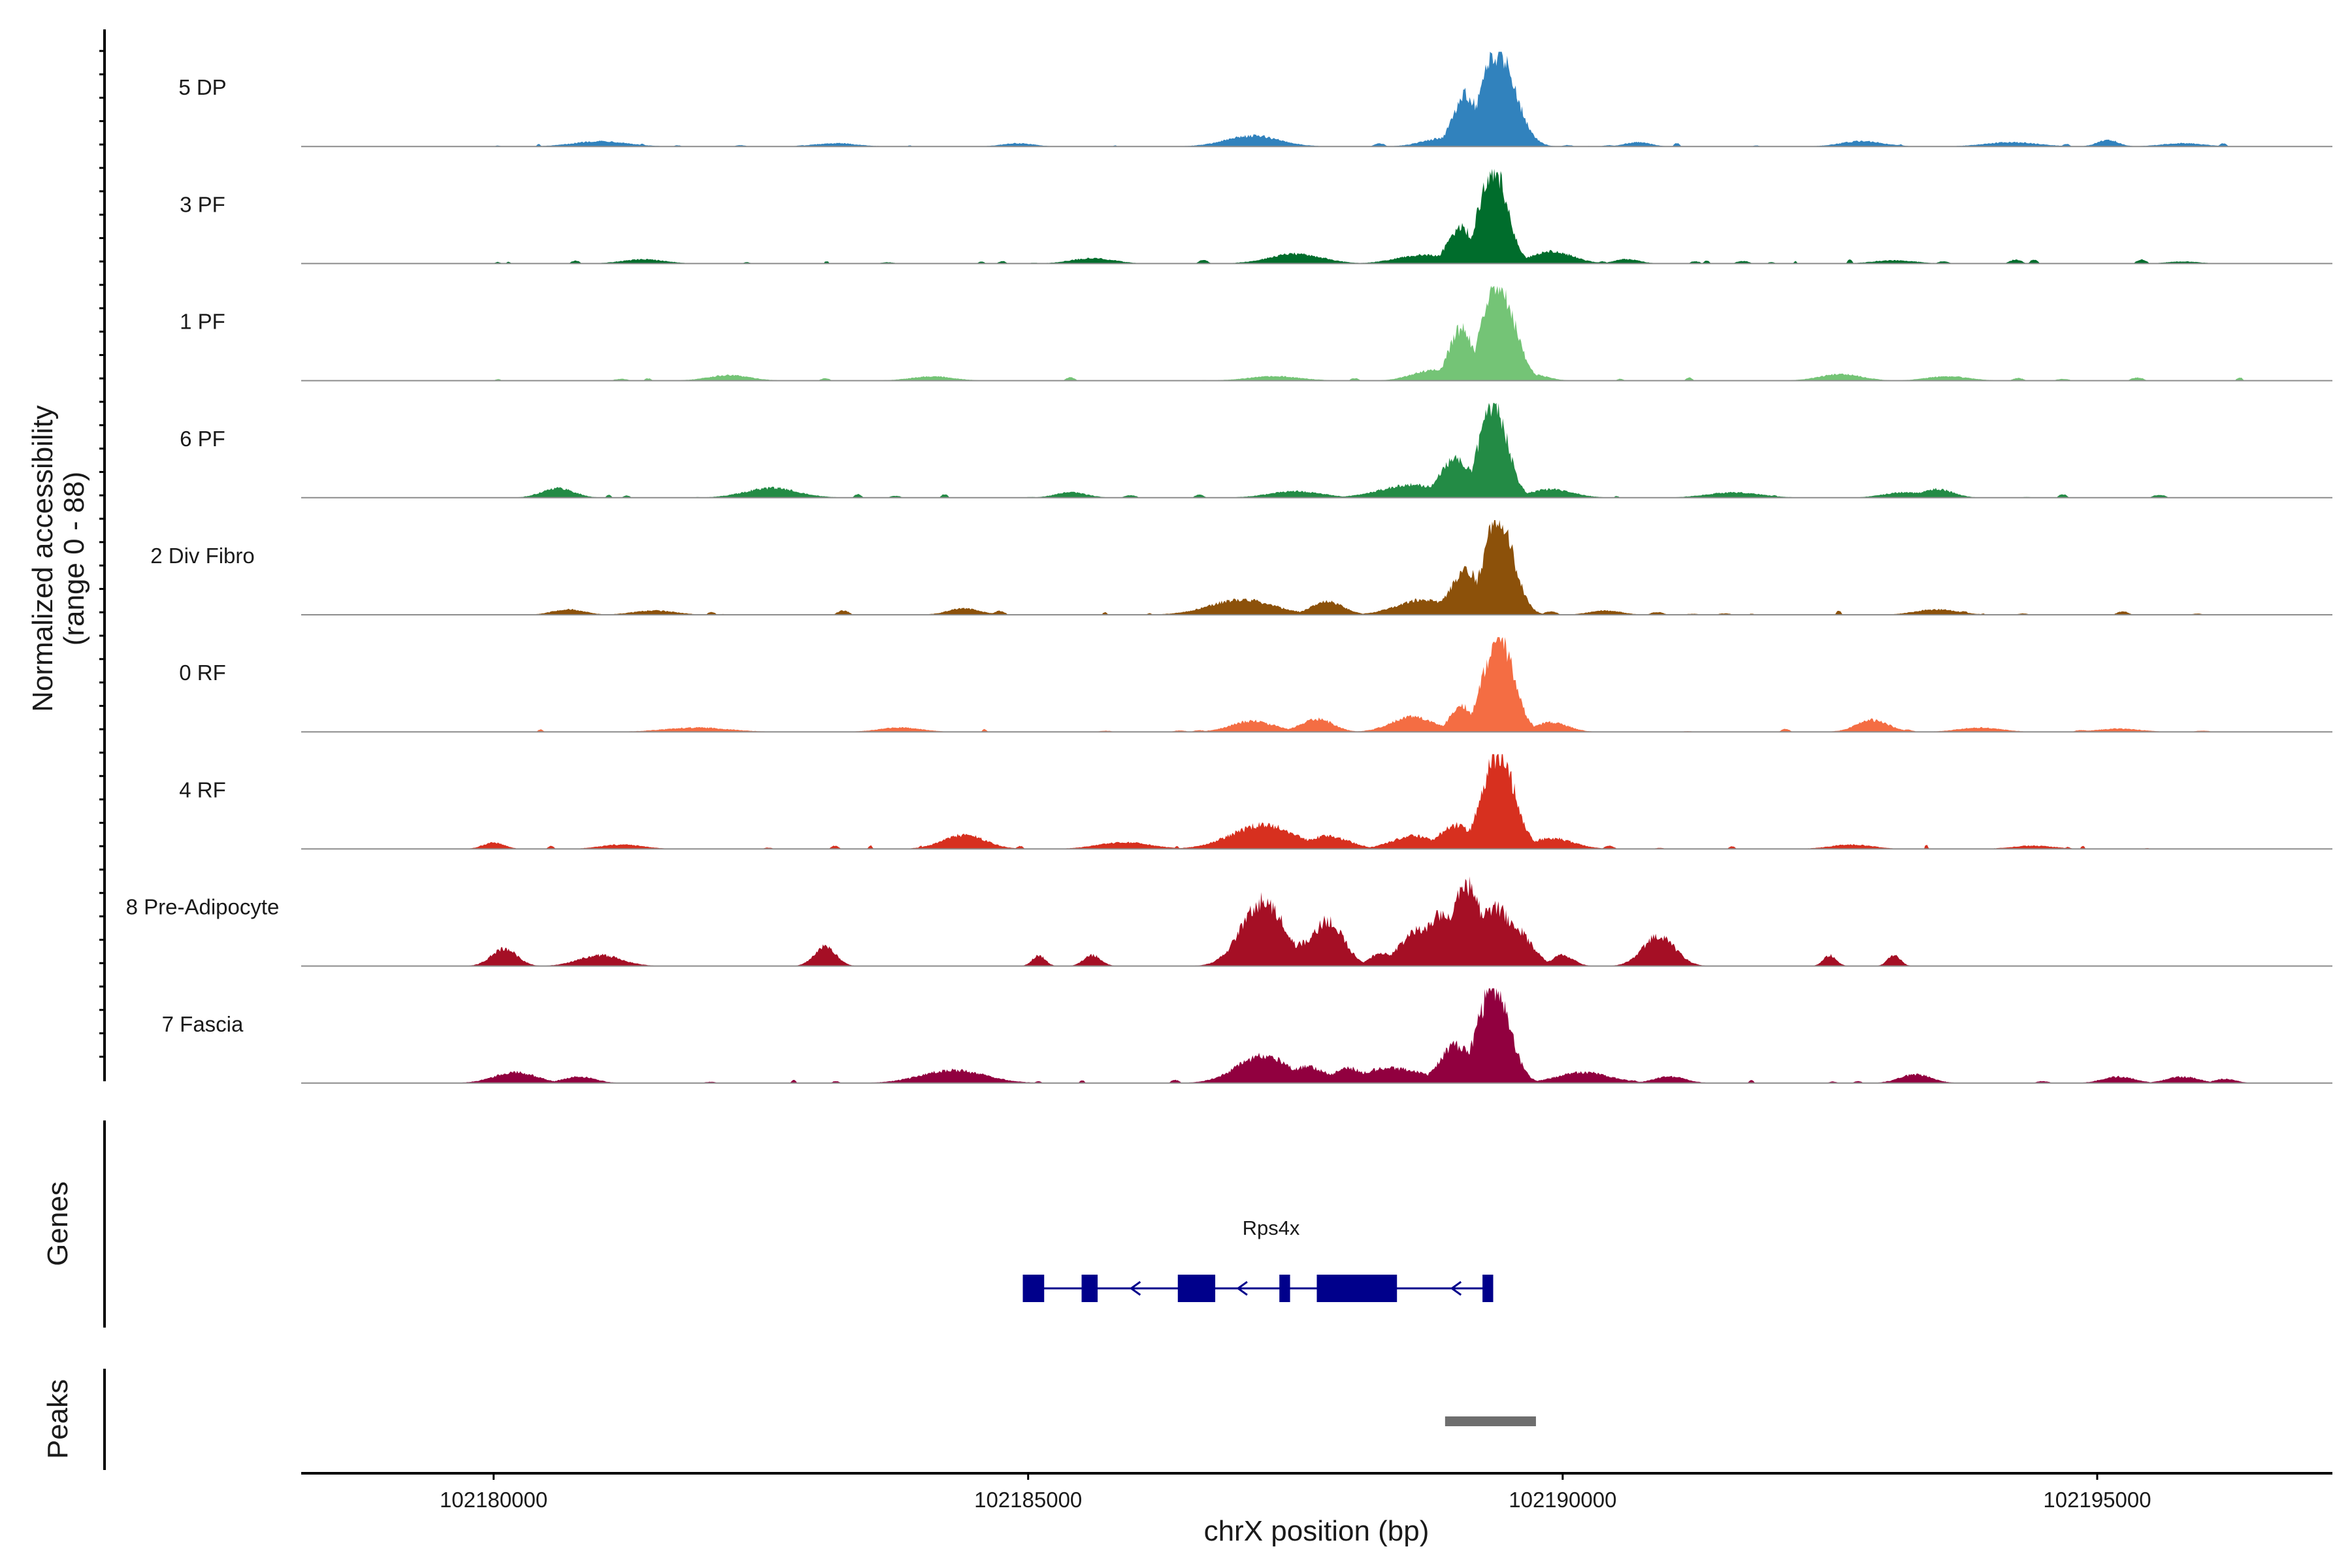 The image size is (2352, 1568). What do you see at coordinates (43, 558) in the screenshot?
I see `y-axis-title-line1: Normalized accessibility` at bounding box center [43, 558].